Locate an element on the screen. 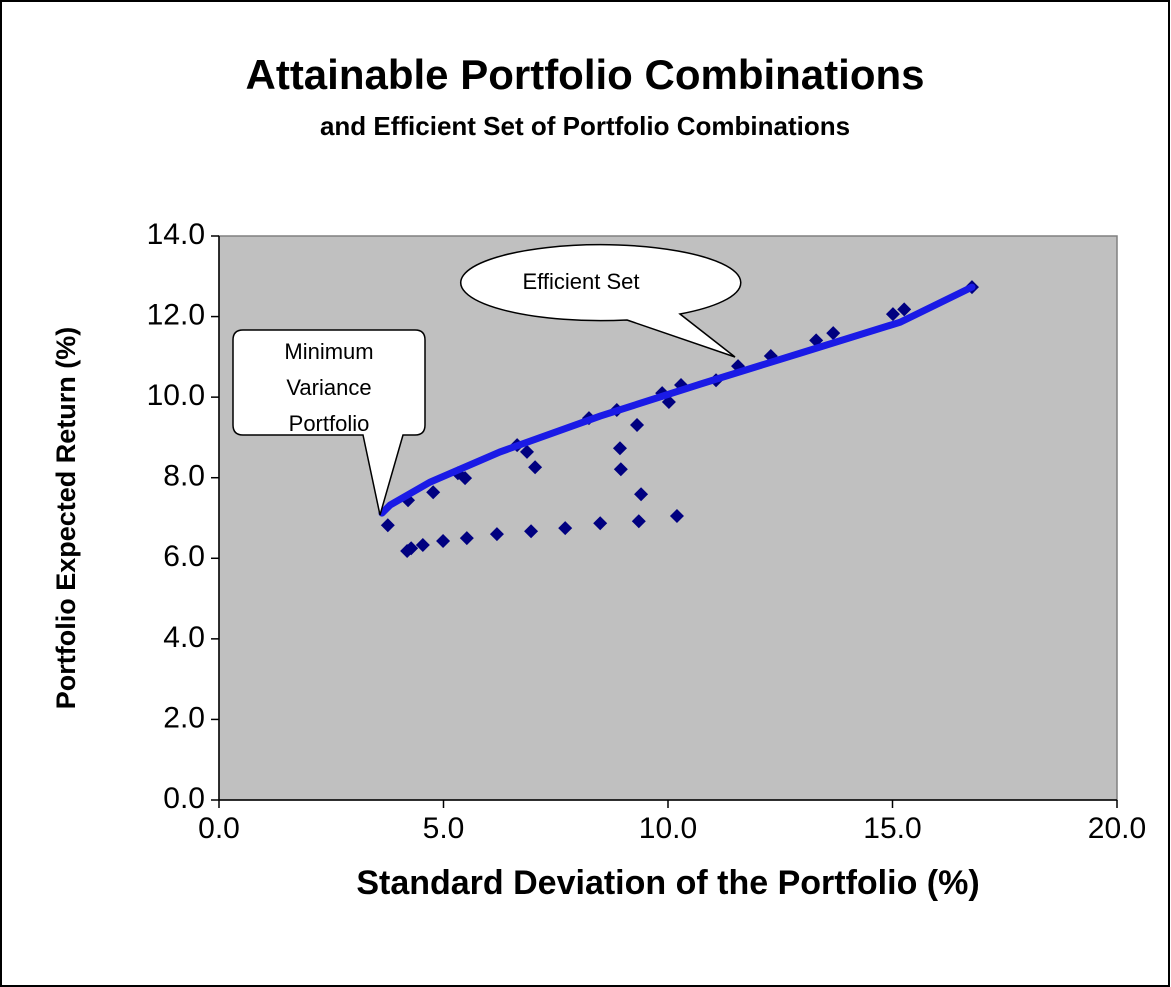  x-tick-label: 10.0 is located at coordinates (668, 828).